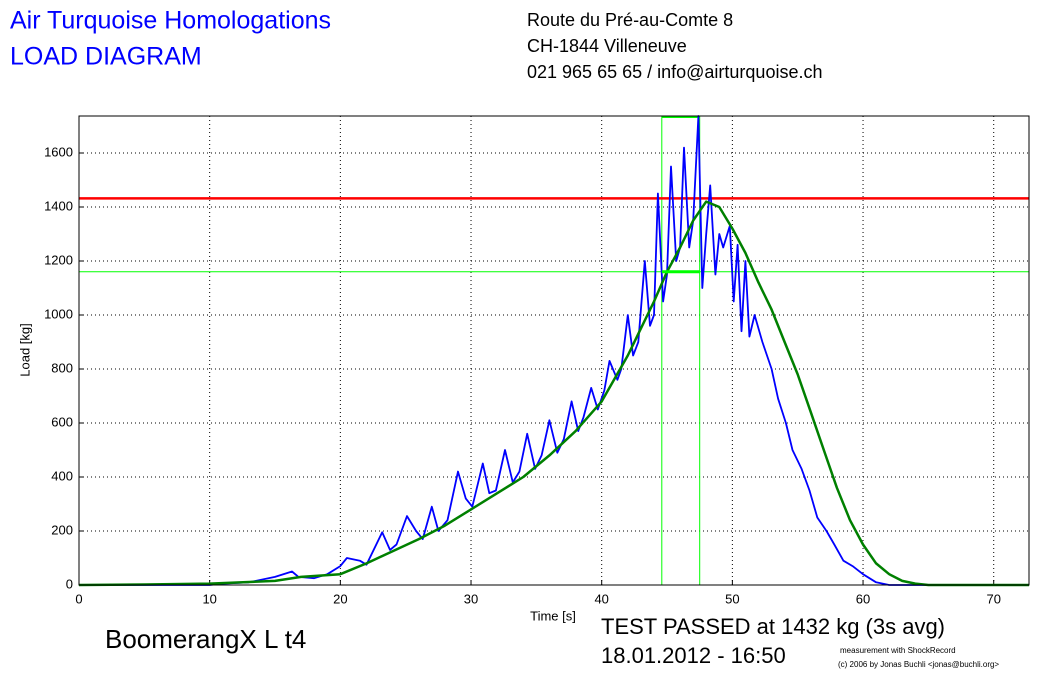 This screenshot has width=1055, height=674. I want to click on x-tick-label: 40, so click(601, 598).